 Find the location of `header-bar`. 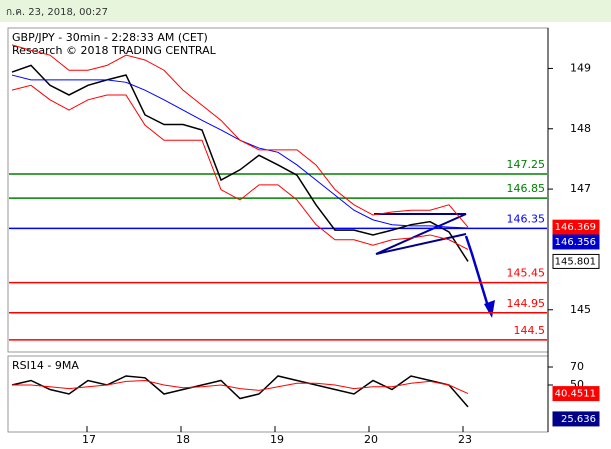

header-bar is located at coordinates (305, 11).